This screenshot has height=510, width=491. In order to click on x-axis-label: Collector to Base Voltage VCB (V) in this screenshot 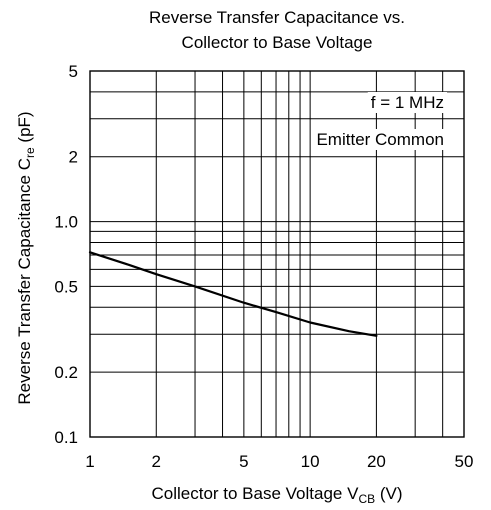, I will do `click(277, 495)`.